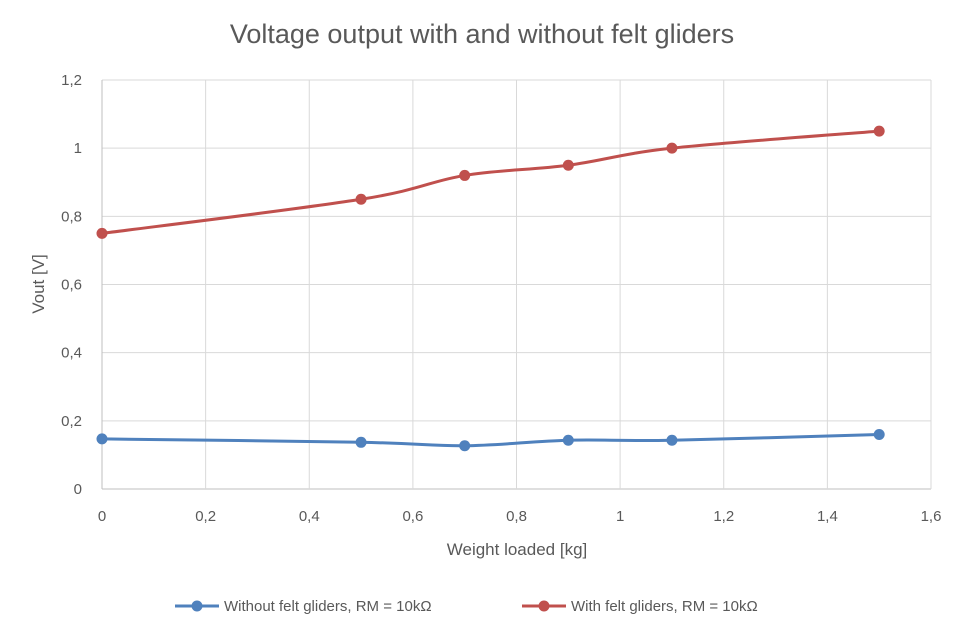 This screenshot has width=965, height=640. Describe the element at coordinates (620, 516) in the screenshot. I see `x-tick-label: 1` at that location.